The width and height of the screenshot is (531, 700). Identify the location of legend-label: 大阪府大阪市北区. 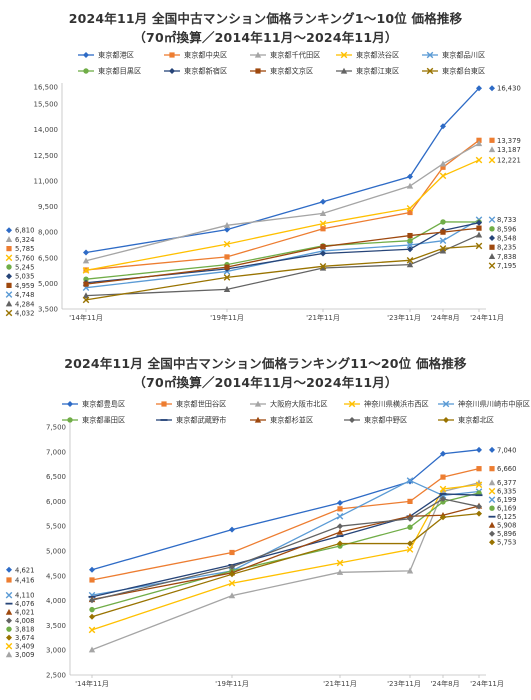
(299, 404).